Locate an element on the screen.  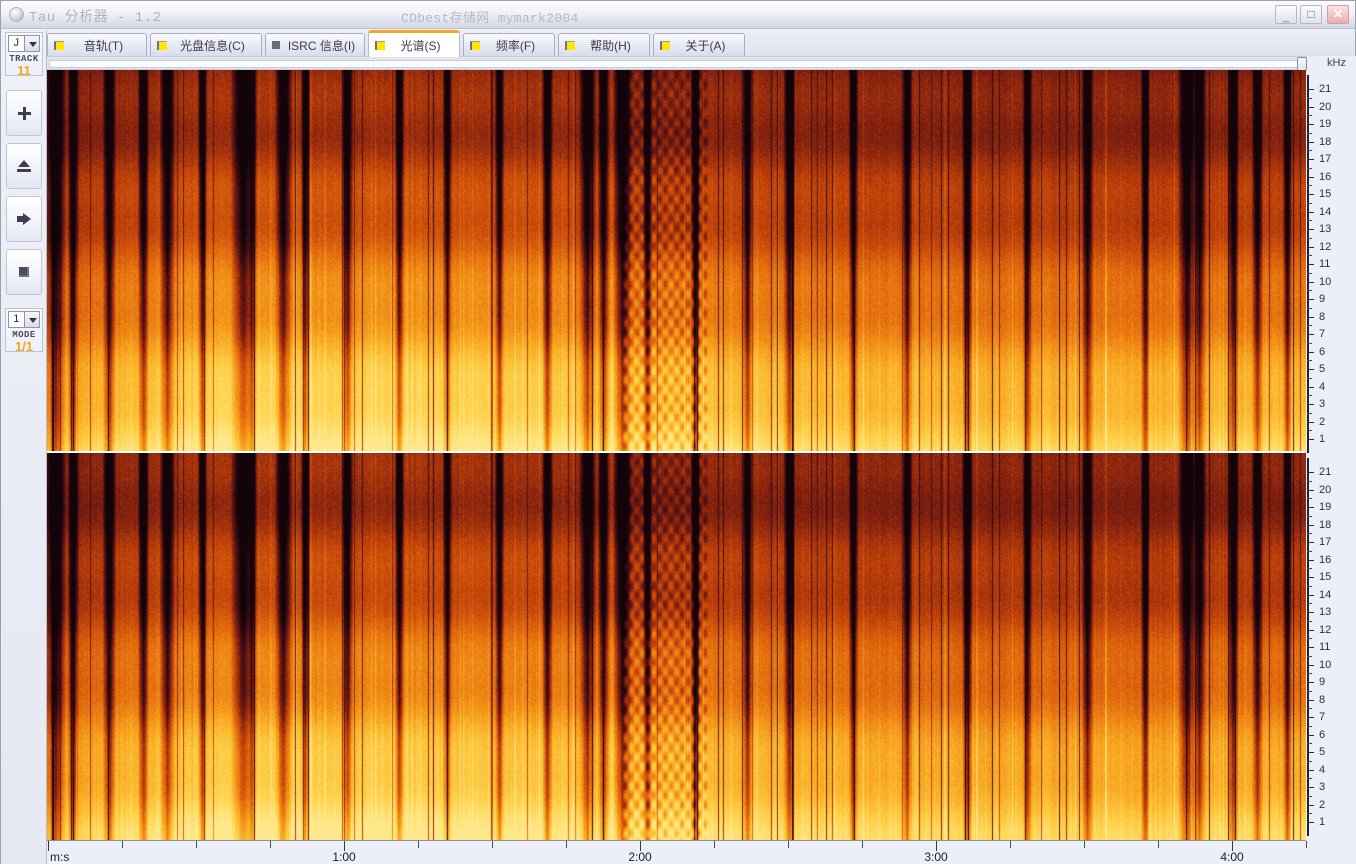
tab-label: 帮助(H) is located at coordinates (610, 45).